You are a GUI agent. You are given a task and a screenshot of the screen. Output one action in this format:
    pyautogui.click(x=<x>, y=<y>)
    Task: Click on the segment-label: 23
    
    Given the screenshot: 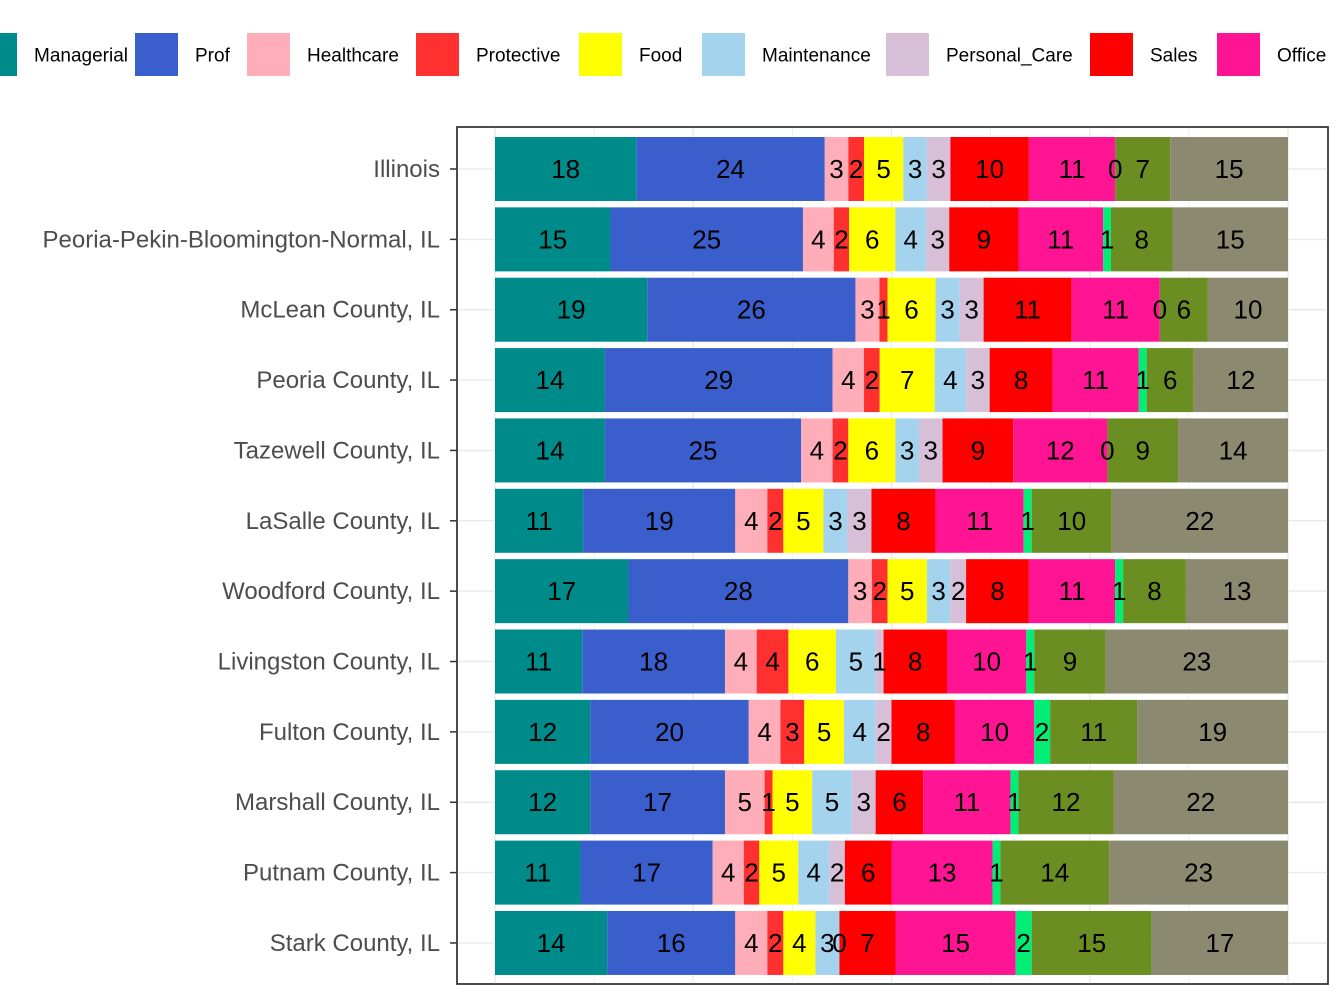 What is the action you would take?
    pyautogui.click(x=1198, y=873)
    